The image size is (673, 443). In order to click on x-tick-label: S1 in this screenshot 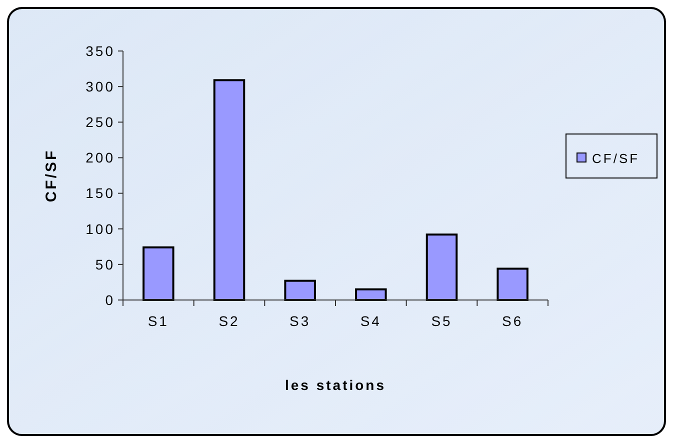, I will do `click(158, 321)`.